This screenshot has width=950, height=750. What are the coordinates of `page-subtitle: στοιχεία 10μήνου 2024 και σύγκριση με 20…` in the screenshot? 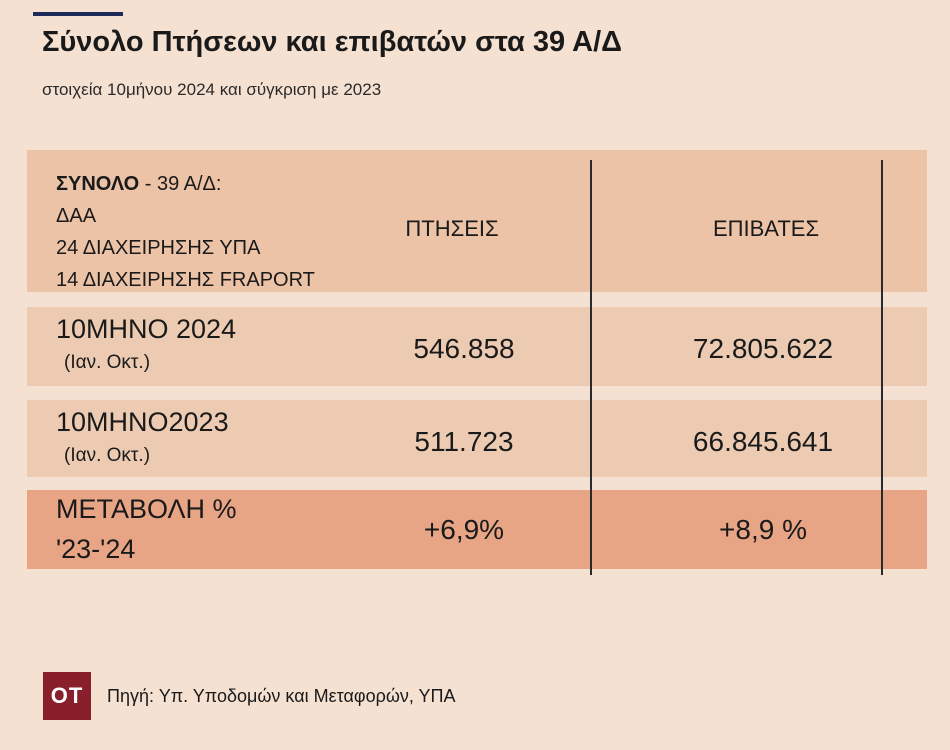 It's located at (212, 89).